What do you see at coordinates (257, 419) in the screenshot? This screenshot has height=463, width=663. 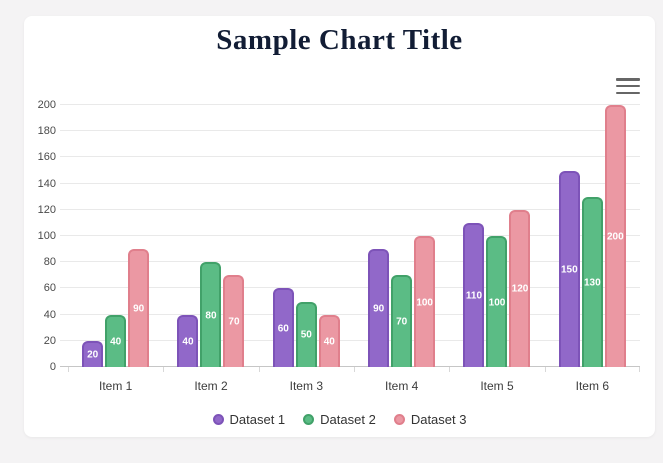 I see `legend-label: Dataset 1` at bounding box center [257, 419].